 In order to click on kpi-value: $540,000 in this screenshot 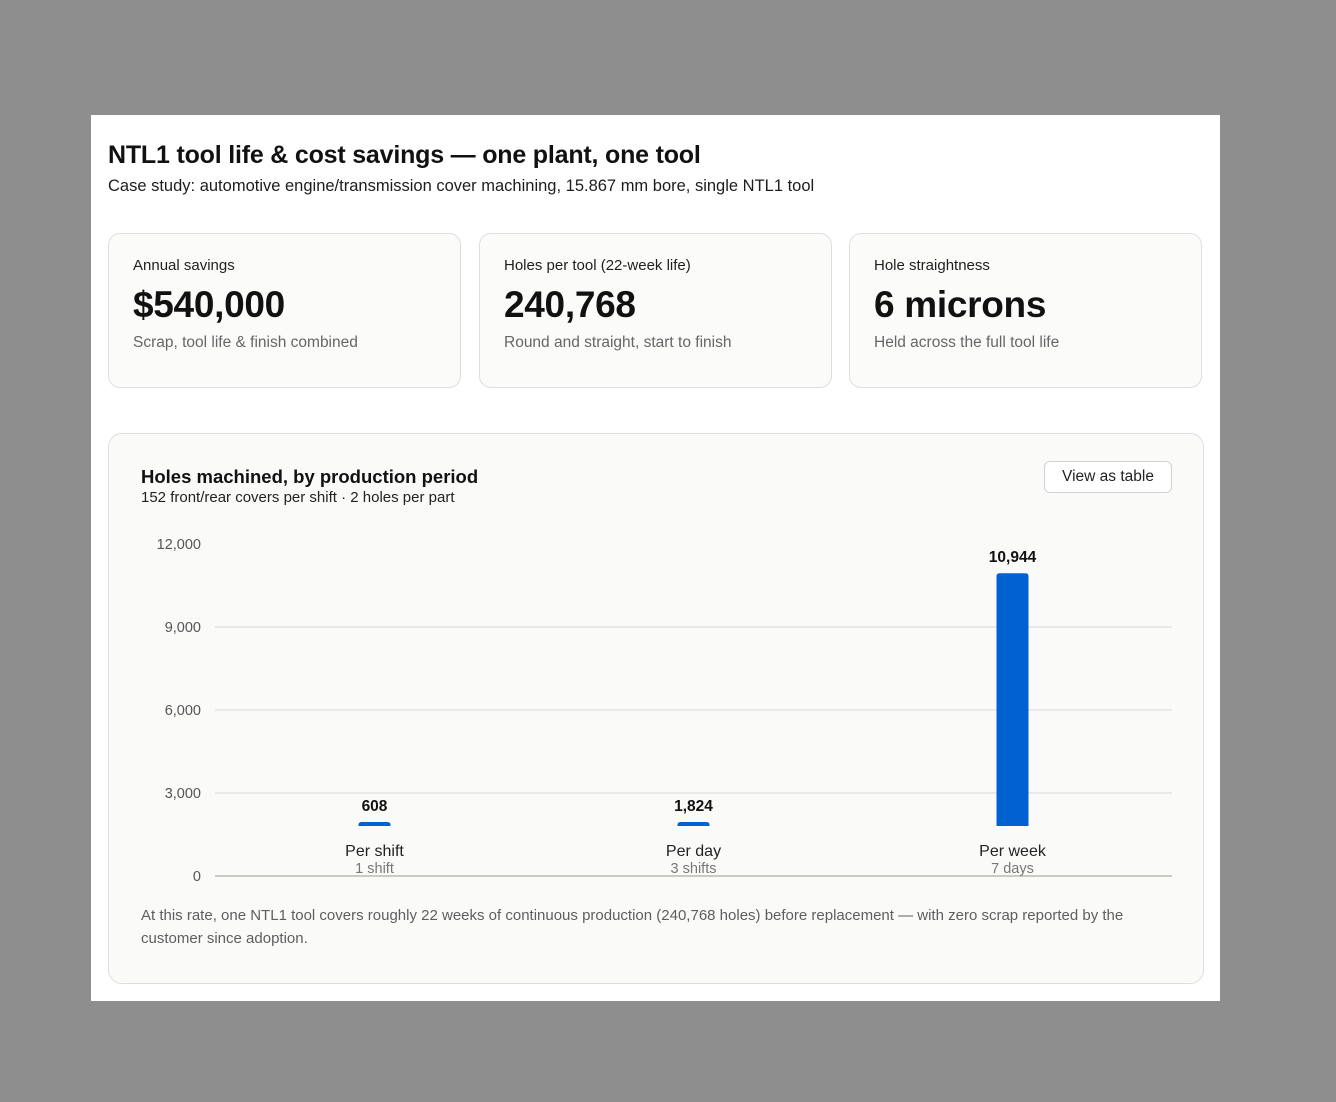, I will do `click(209, 304)`.